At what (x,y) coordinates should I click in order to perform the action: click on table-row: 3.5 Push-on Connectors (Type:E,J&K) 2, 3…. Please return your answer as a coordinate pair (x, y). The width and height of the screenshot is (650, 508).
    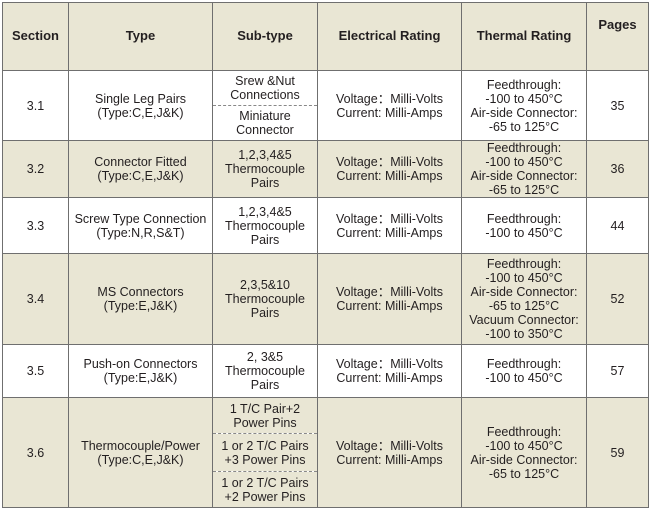
    Looking at the image, I should click on (325, 371).